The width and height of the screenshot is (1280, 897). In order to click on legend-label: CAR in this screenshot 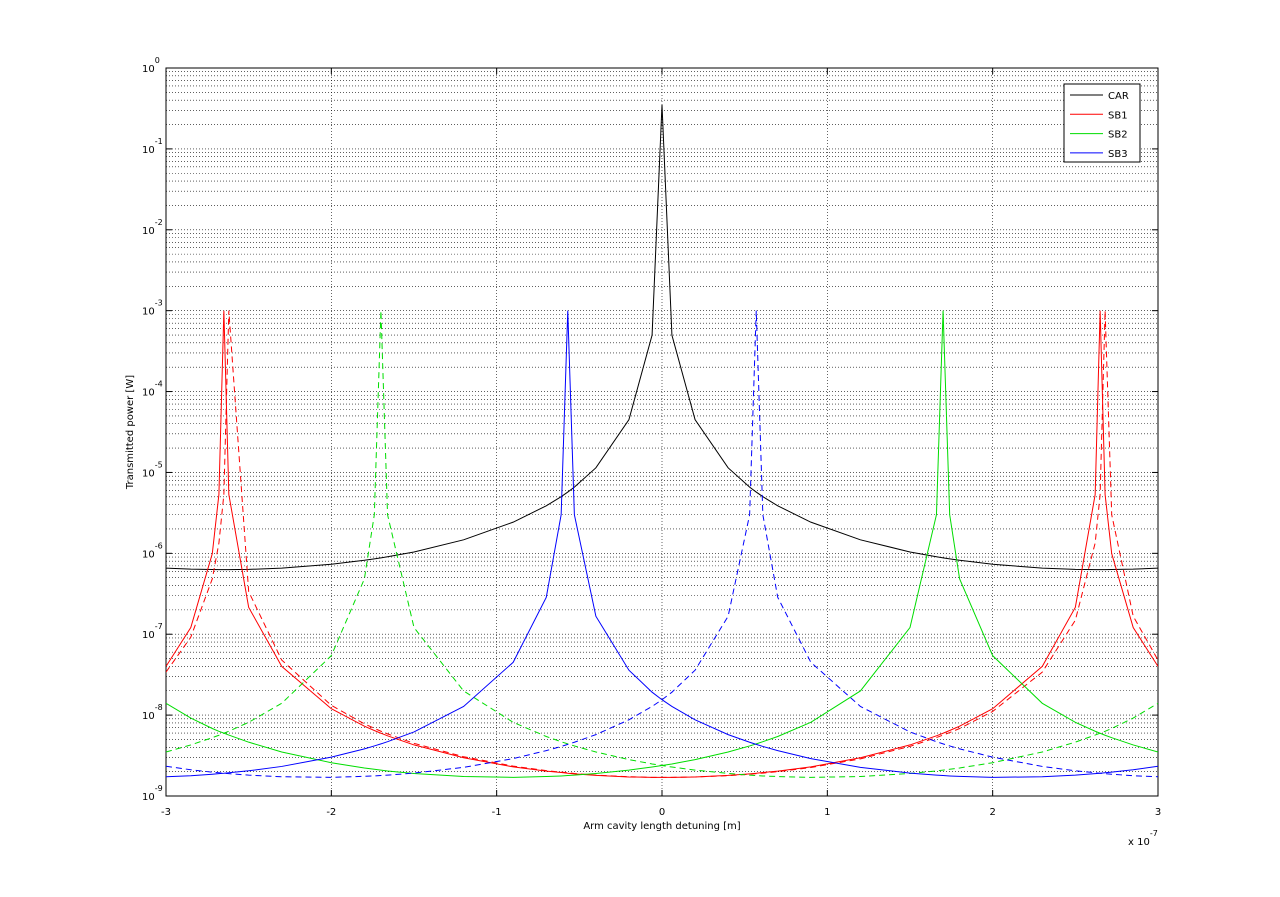, I will do `click(1118, 96)`.